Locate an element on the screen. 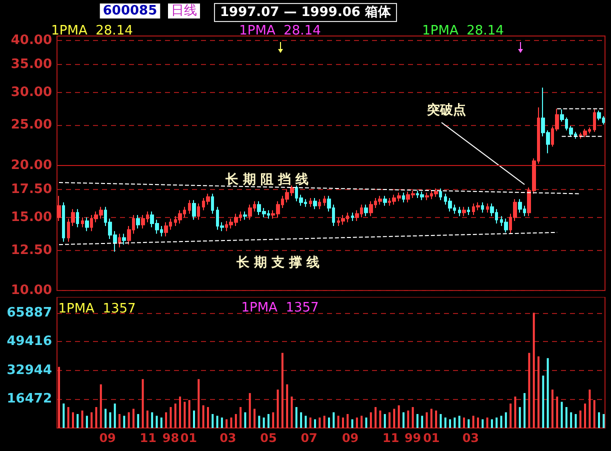 The image size is (611, 451). y-tick-label: 12.50 is located at coordinates (31, 250).